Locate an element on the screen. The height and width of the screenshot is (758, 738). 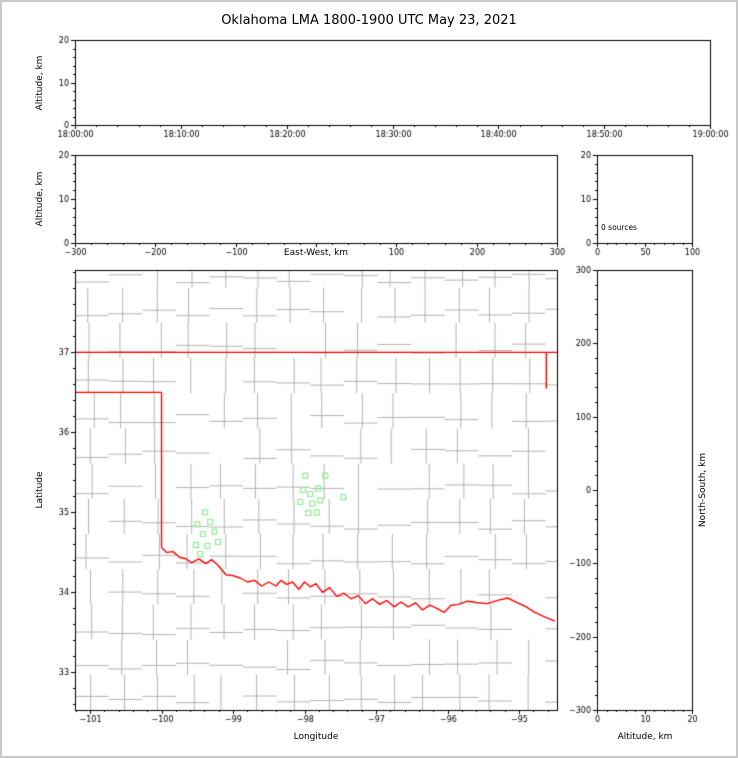
ns-panel-x-axis-label: Altitude, km is located at coordinates (645, 737).